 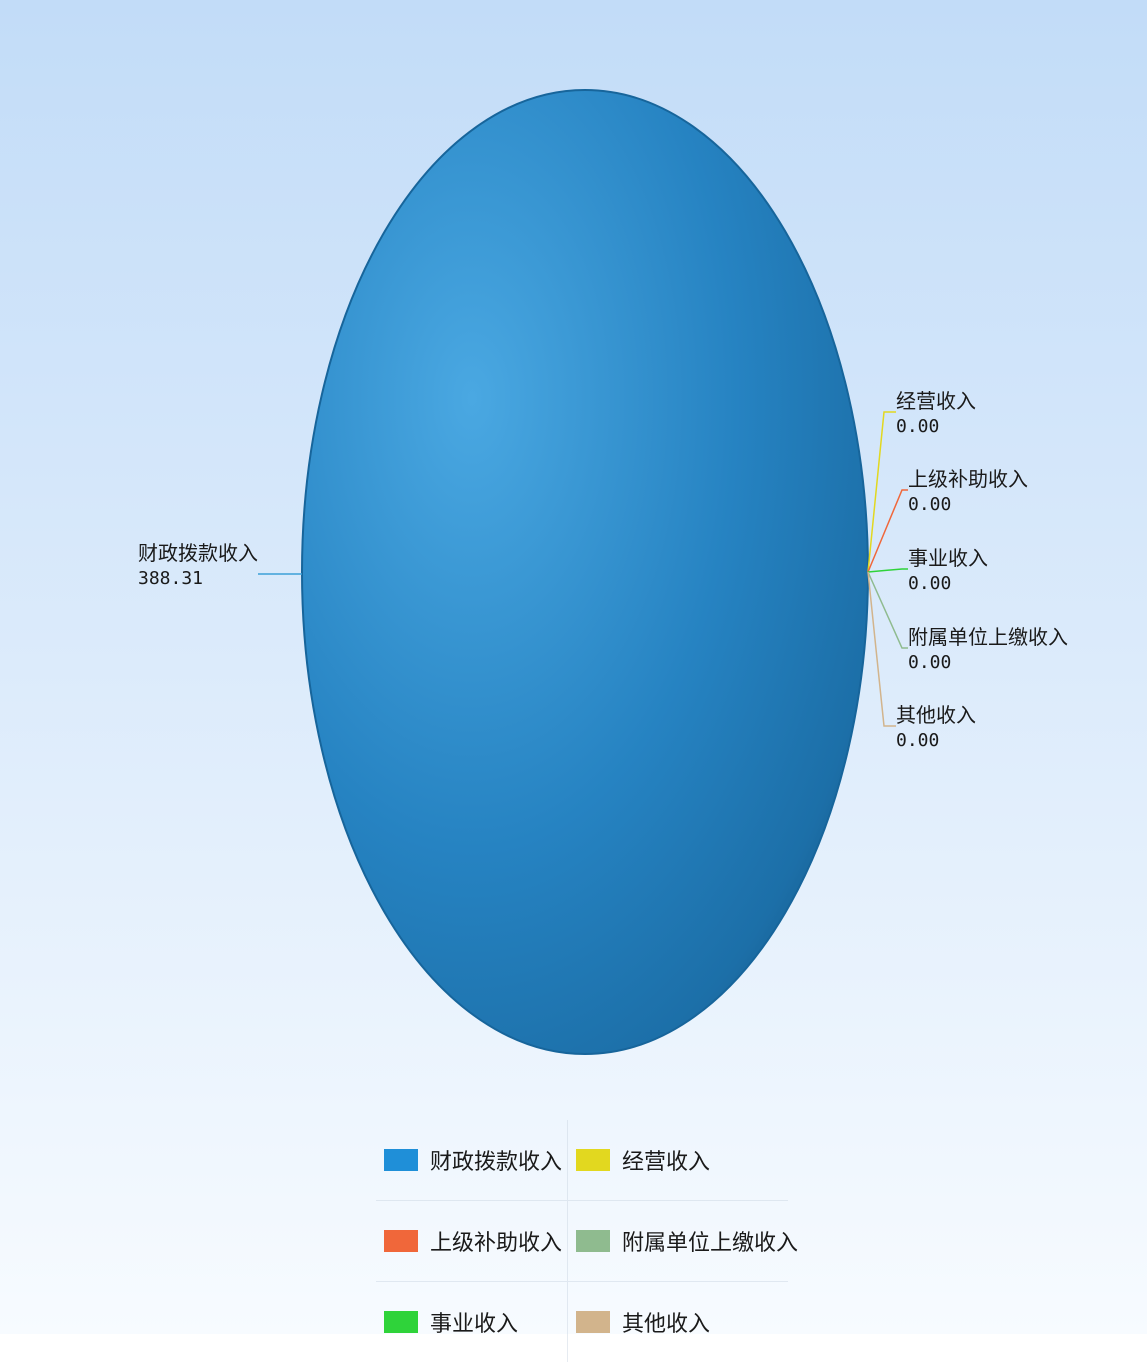 I want to click on legend-label: 经营收入, so click(x=666, y=1162).